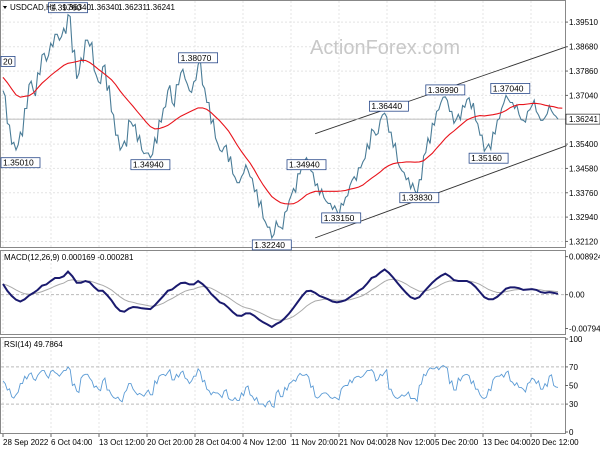 Image resolution: width=600 pixels, height=450 pixels. I want to click on price-label: 1.32240, so click(271, 245).